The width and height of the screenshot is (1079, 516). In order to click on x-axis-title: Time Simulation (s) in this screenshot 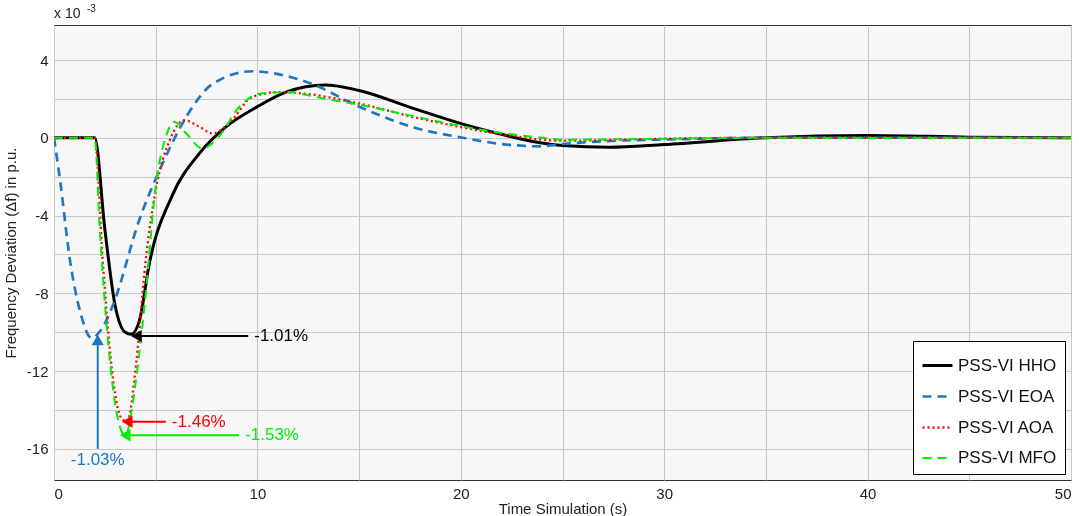, I will do `click(563, 507)`.